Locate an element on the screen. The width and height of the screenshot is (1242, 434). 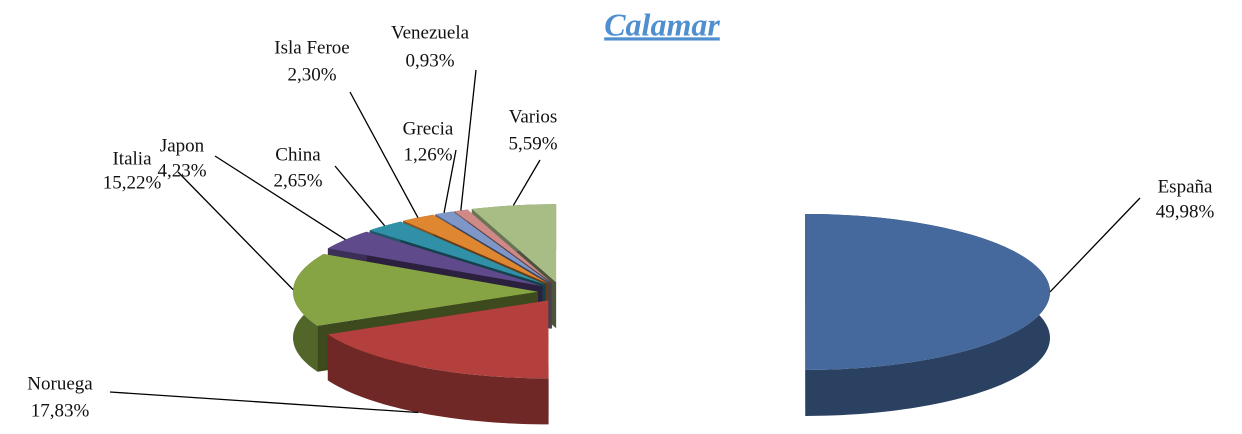
slice-label: Varios is located at coordinates (533, 116).